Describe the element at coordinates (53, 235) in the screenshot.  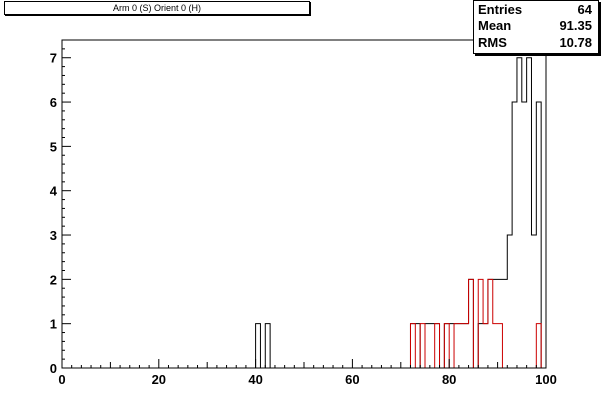
I see `y-tick-label: 3` at that location.